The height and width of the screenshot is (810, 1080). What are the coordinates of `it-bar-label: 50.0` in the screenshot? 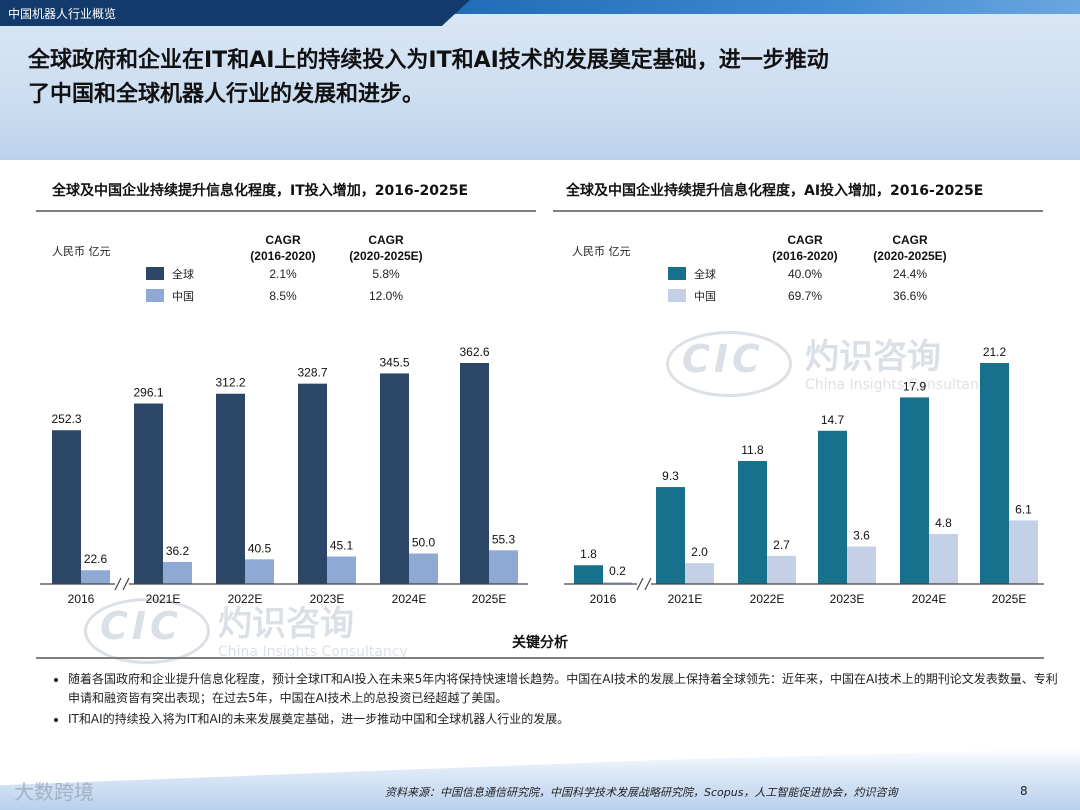 It's located at (424, 543).